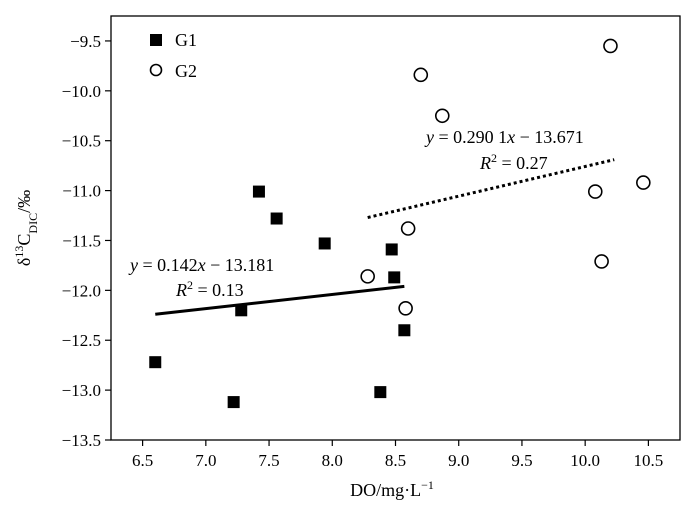 The width and height of the screenshot is (700, 516). I want to click on y-tick-label: −13.0, so click(81, 390).